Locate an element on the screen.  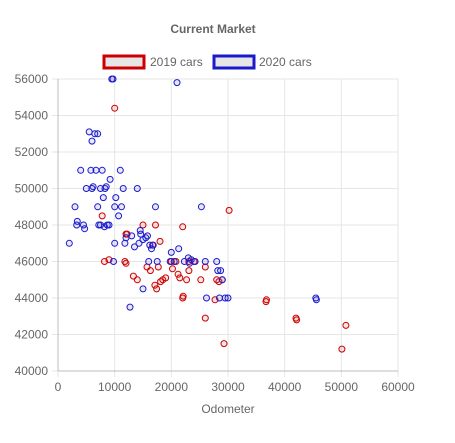
x-tick-label: 30000 is located at coordinates (228, 387).